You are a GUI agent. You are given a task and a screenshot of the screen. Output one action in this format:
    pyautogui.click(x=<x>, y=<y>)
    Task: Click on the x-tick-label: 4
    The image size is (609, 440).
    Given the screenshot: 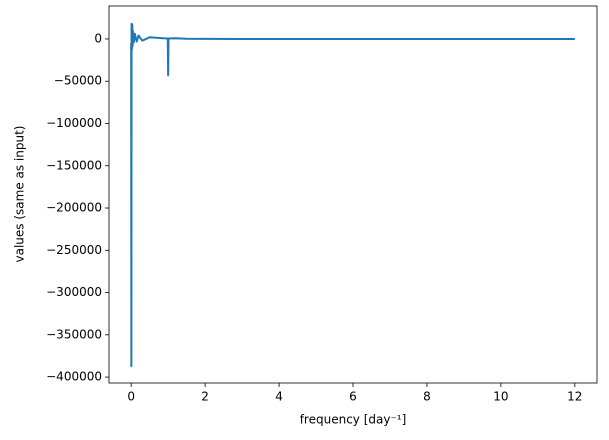 What is the action you would take?
    pyautogui.click(x=279, y=397)
    